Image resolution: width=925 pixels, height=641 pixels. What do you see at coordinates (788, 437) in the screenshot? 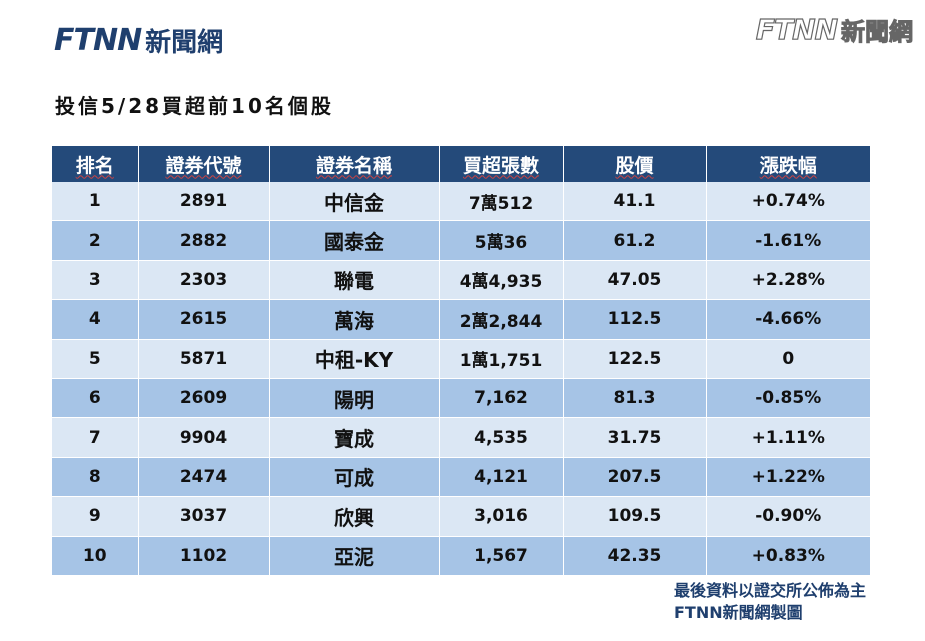
I see `change-cell: +1.11%` at bounding box center [788, 437].